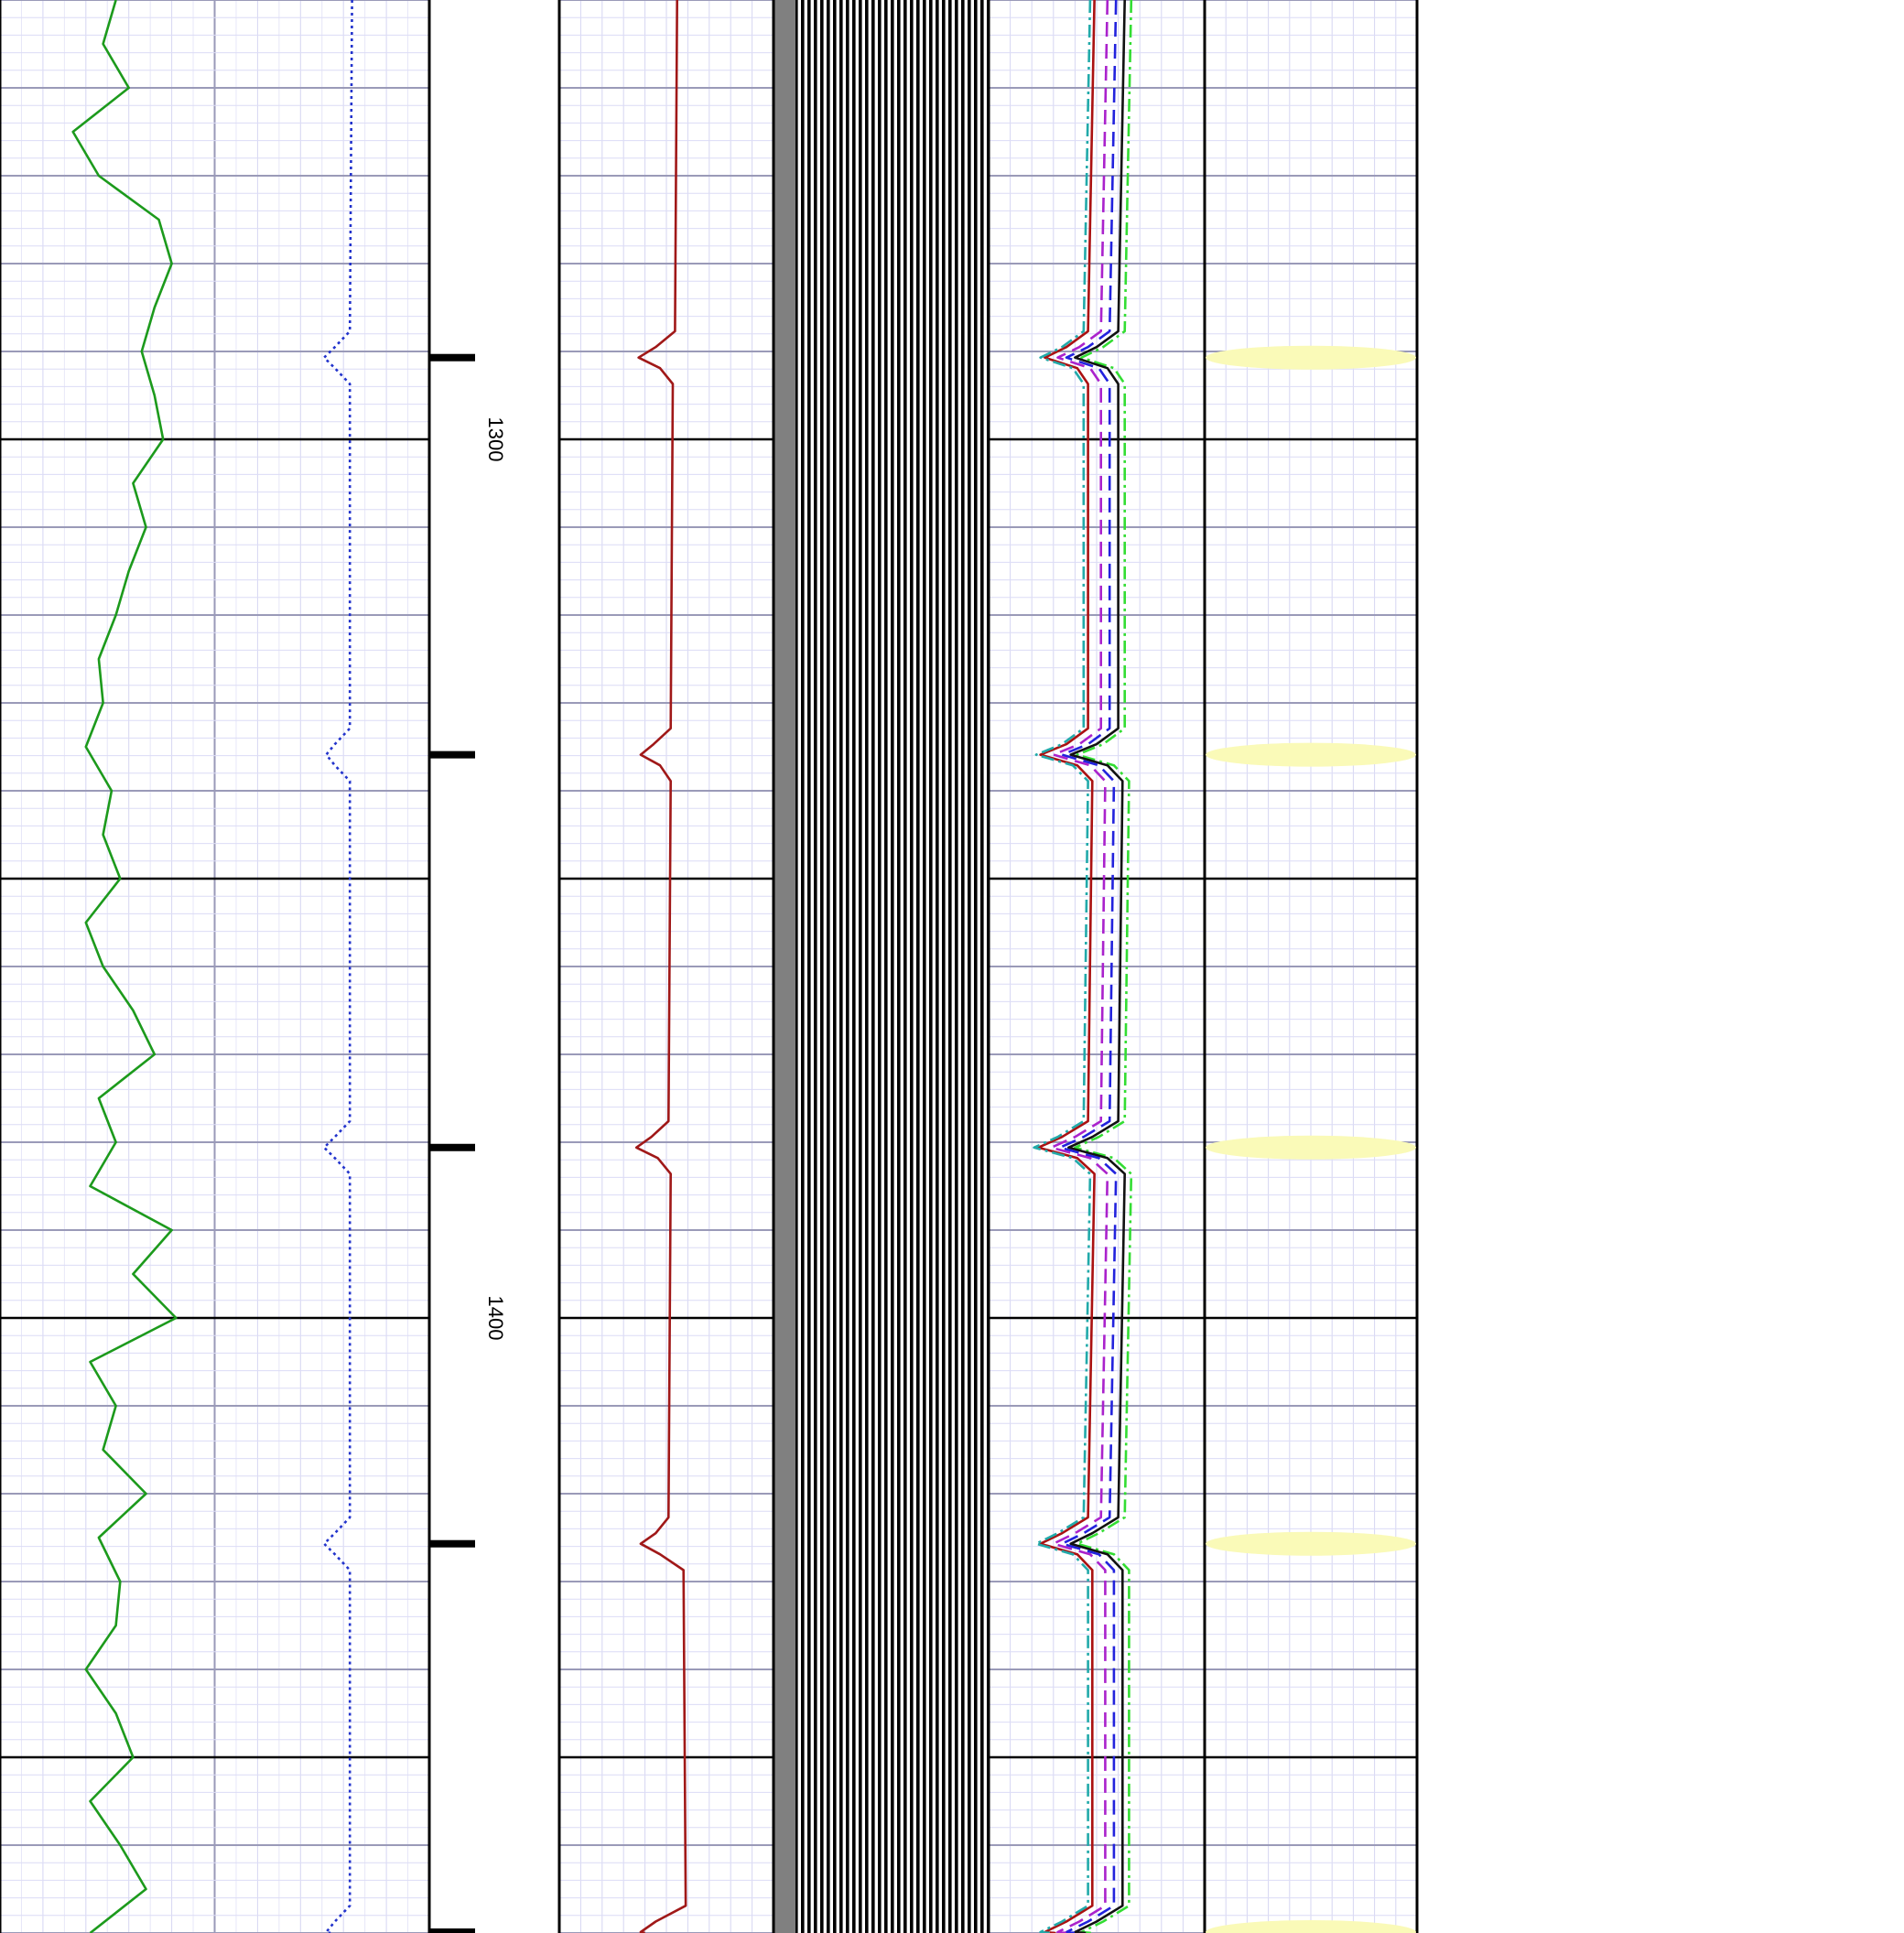 Image resolution: width=1904 pixels, height=1933 pixels. Describe the element at coordinates (892, 966) in the screenshot. I see `image-track` at that location.